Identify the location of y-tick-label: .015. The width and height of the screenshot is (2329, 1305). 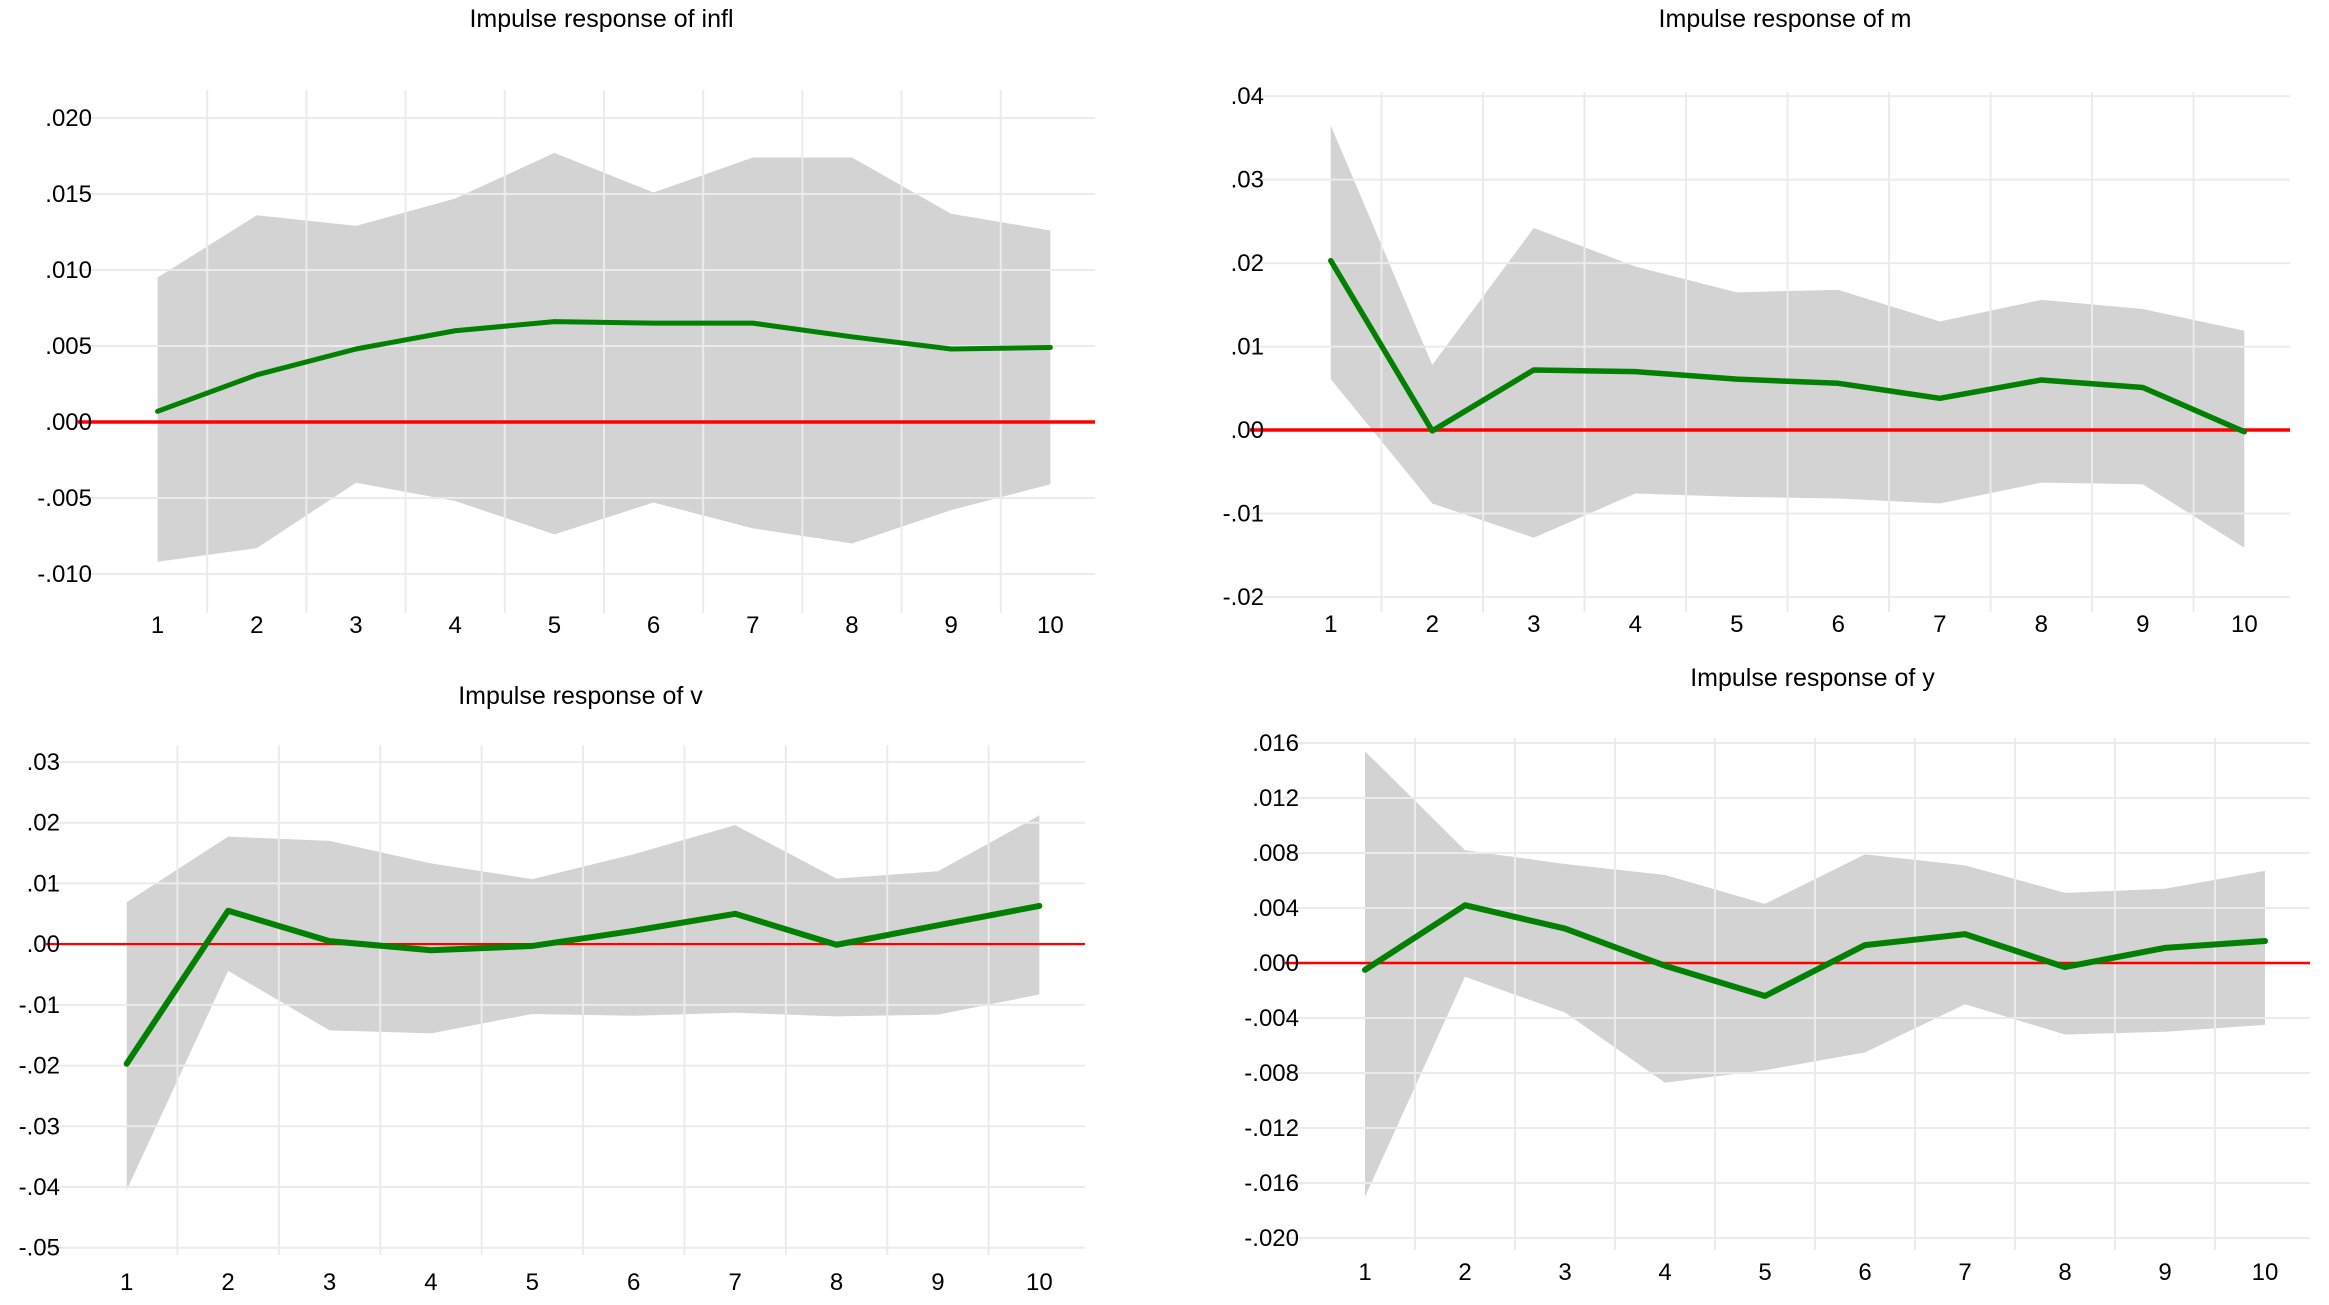
(68, 194).